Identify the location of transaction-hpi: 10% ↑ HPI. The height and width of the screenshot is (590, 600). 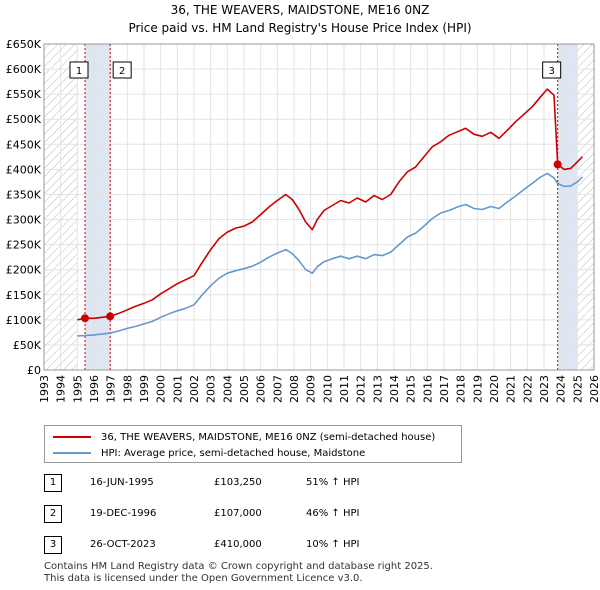
(333, 544).